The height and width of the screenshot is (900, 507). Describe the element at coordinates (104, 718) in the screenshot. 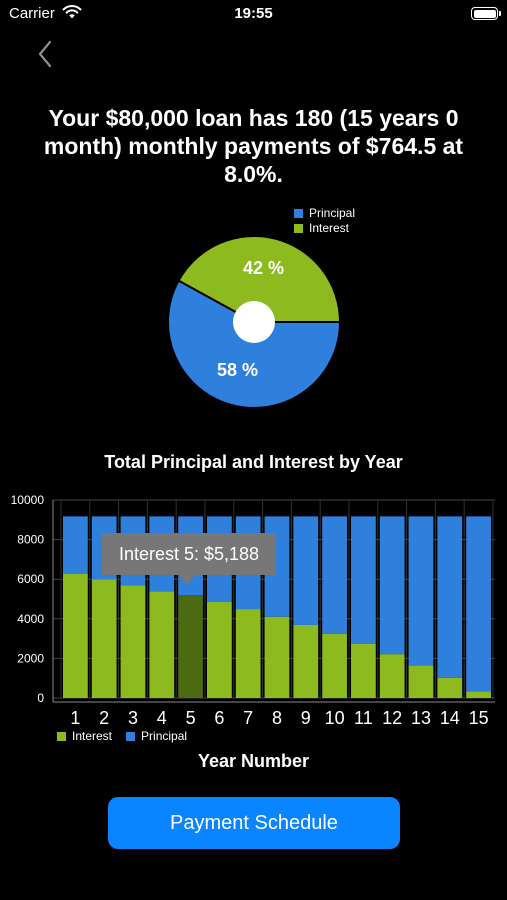

I see `x-tick-label: 2` at that location.